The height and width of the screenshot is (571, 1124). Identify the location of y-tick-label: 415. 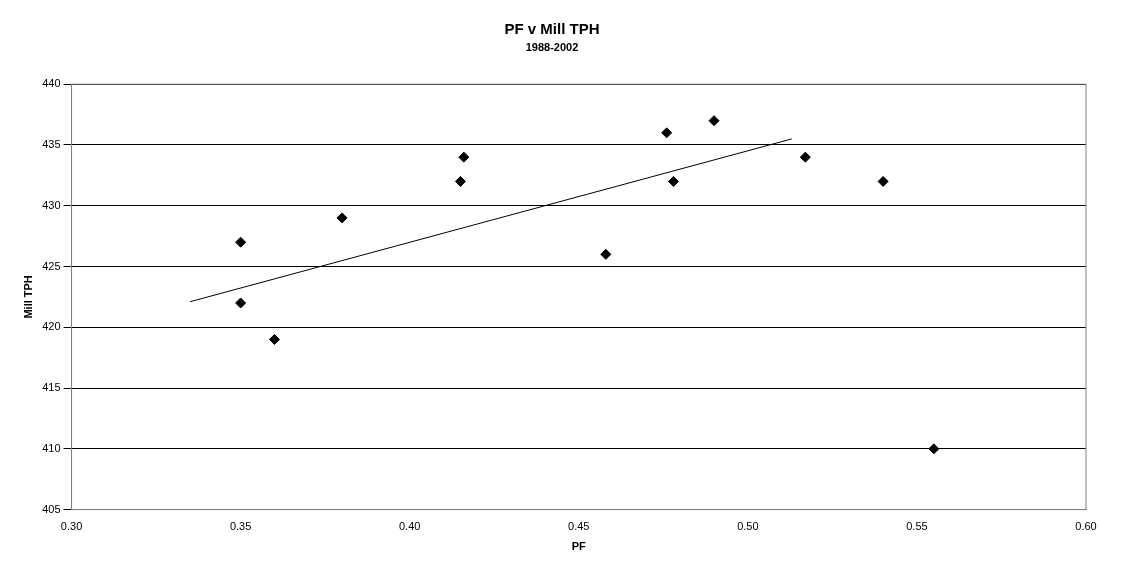
(51, 387).